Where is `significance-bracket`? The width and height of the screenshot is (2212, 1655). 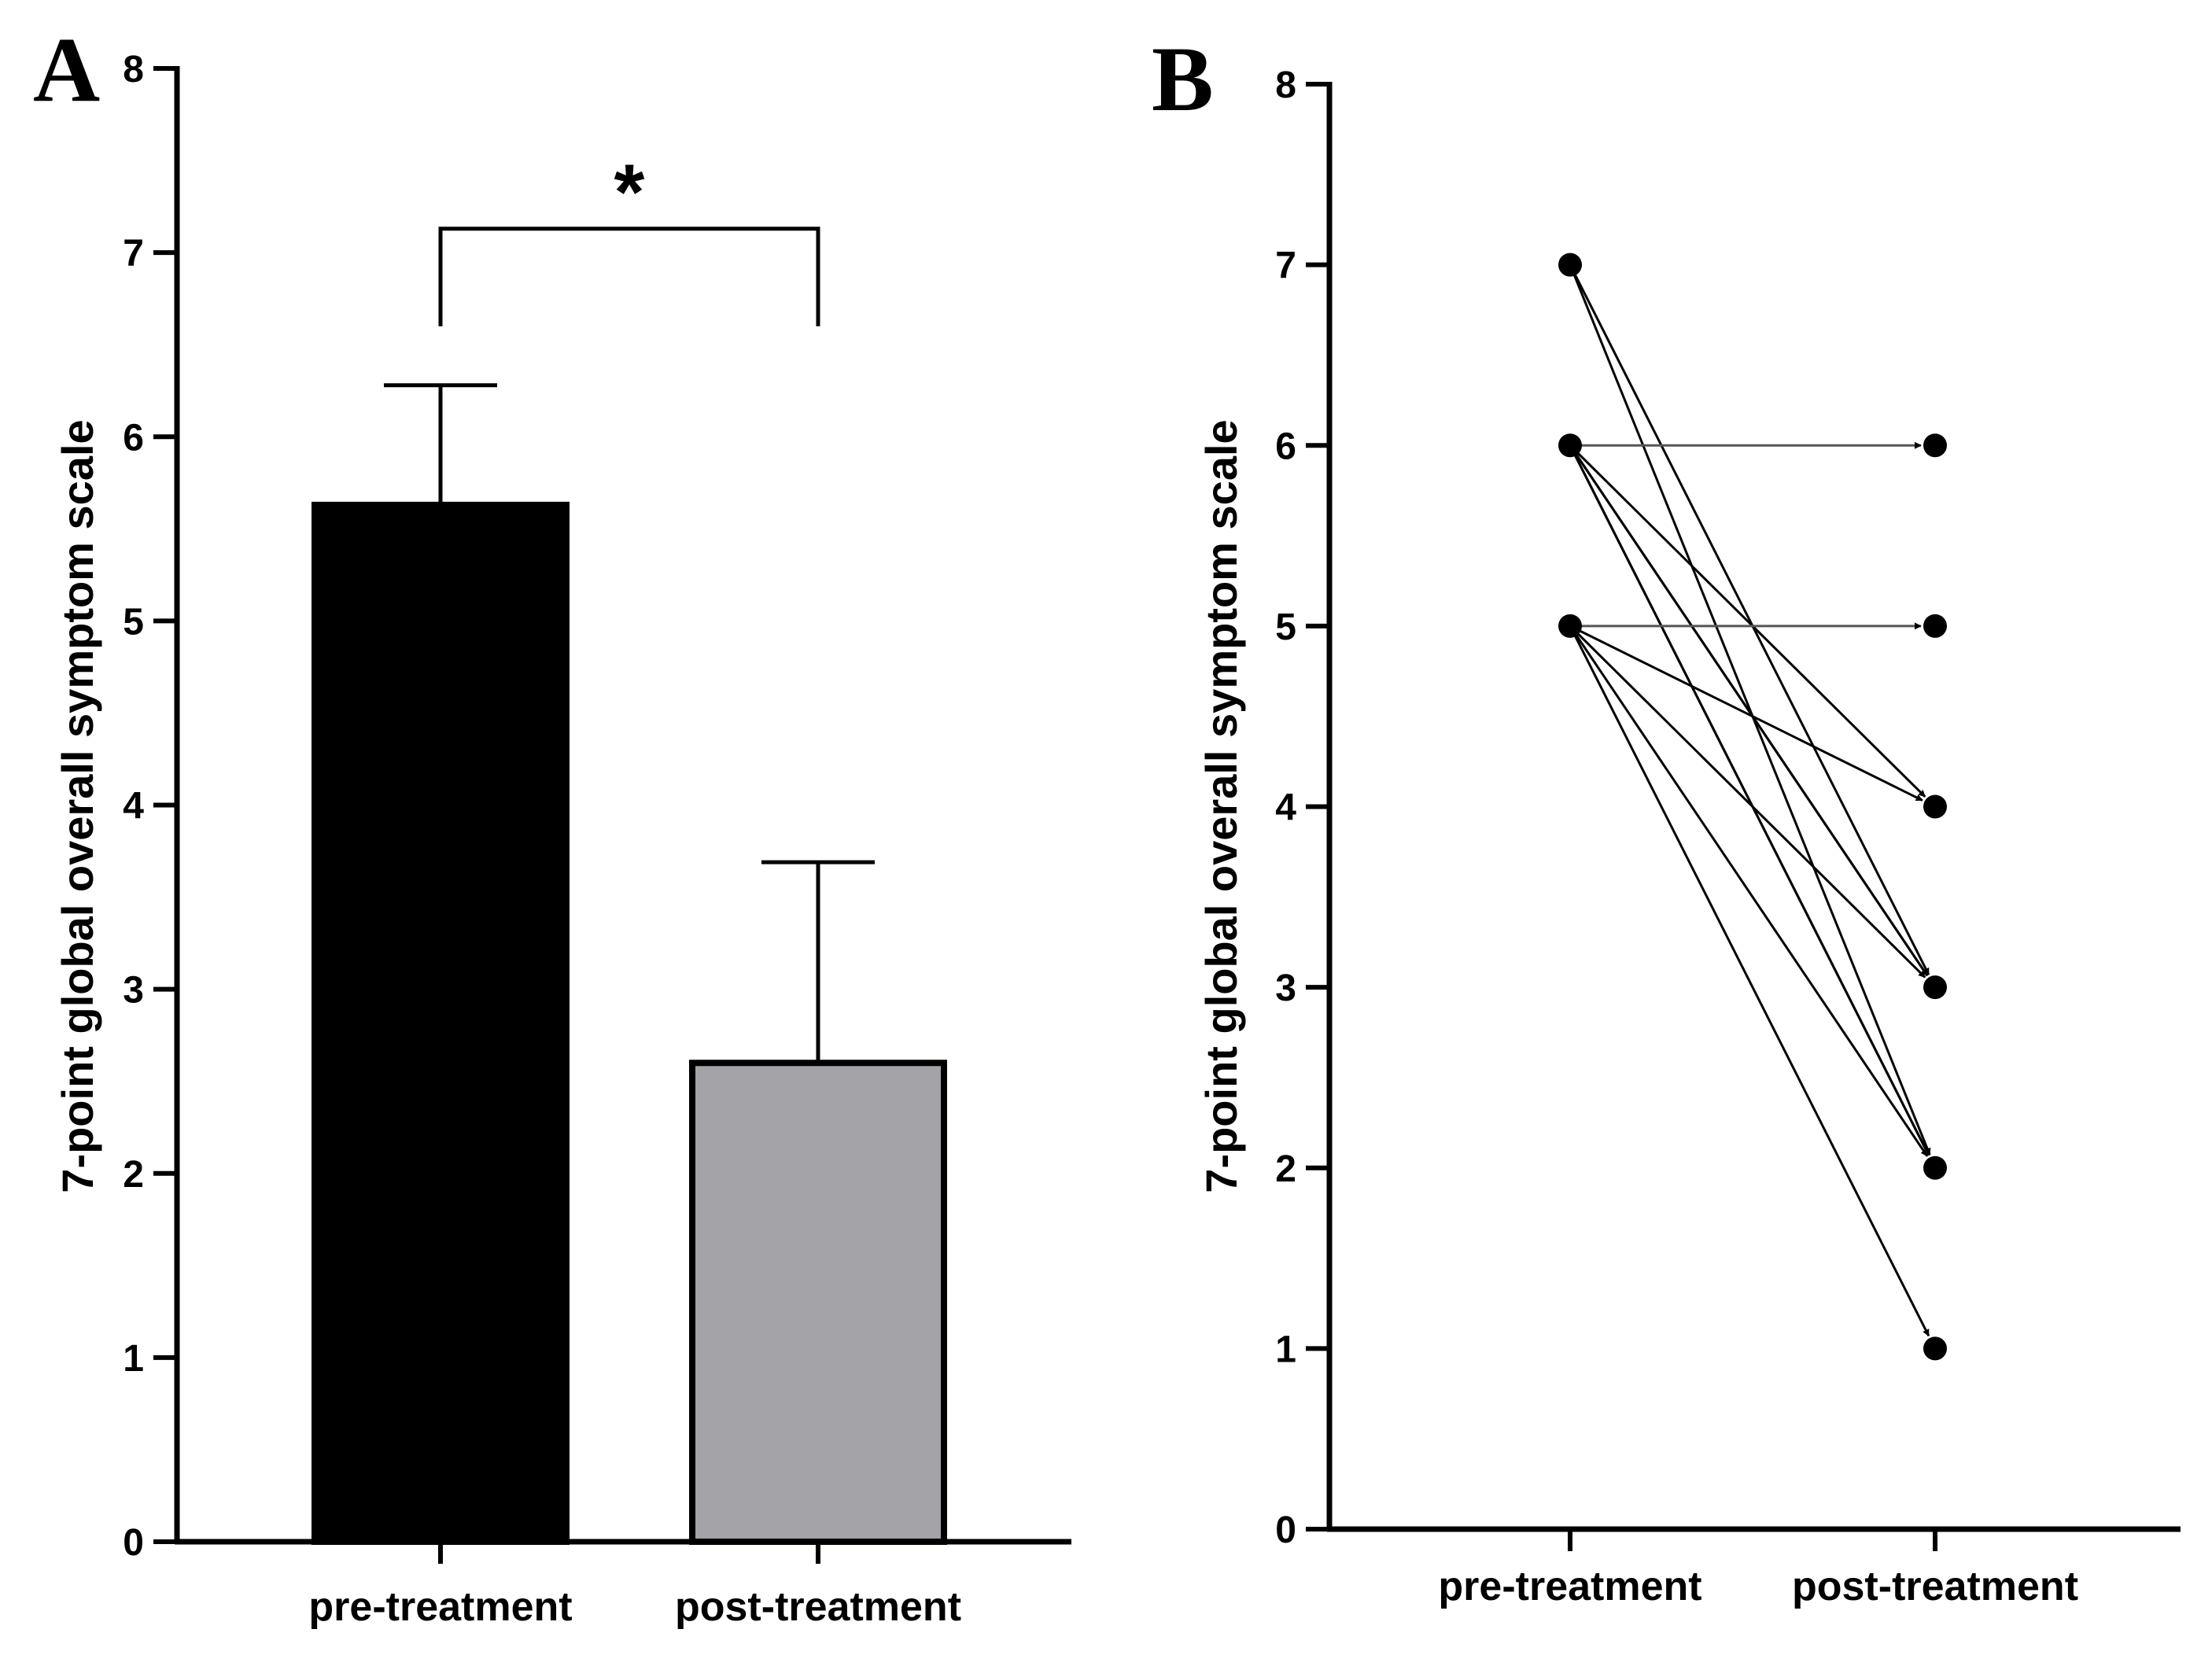
significance-bracket is located at coordinates (629, 276).